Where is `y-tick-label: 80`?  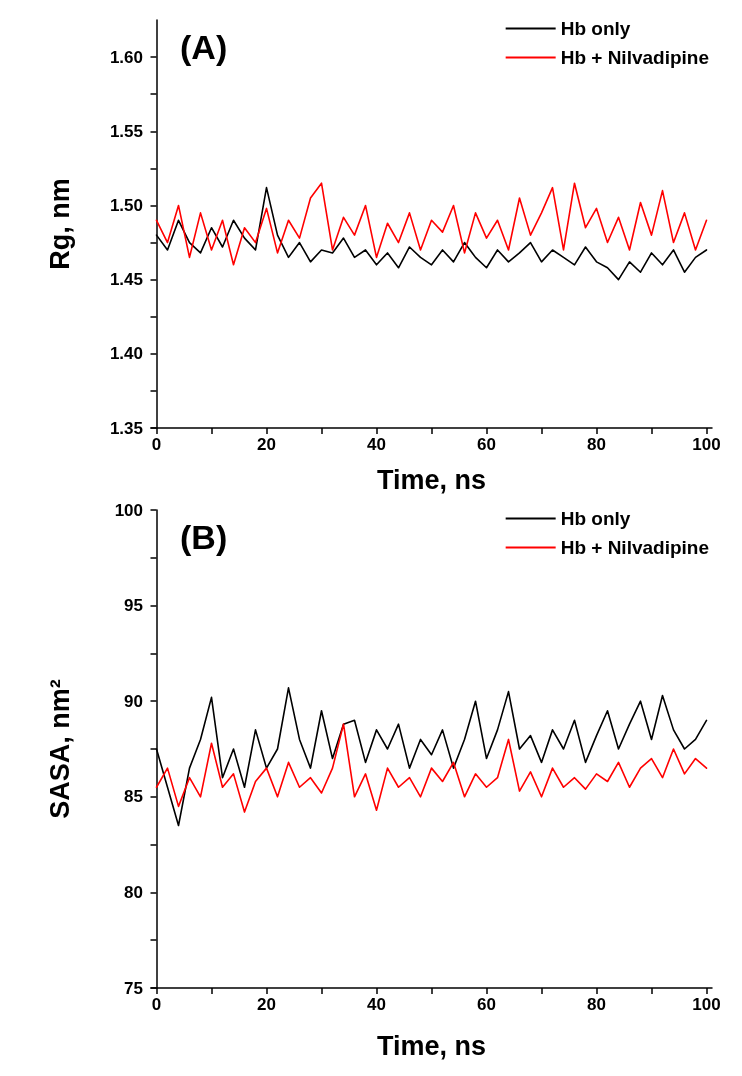
y-tick-label: 80 is located at coordinates (133, 892).